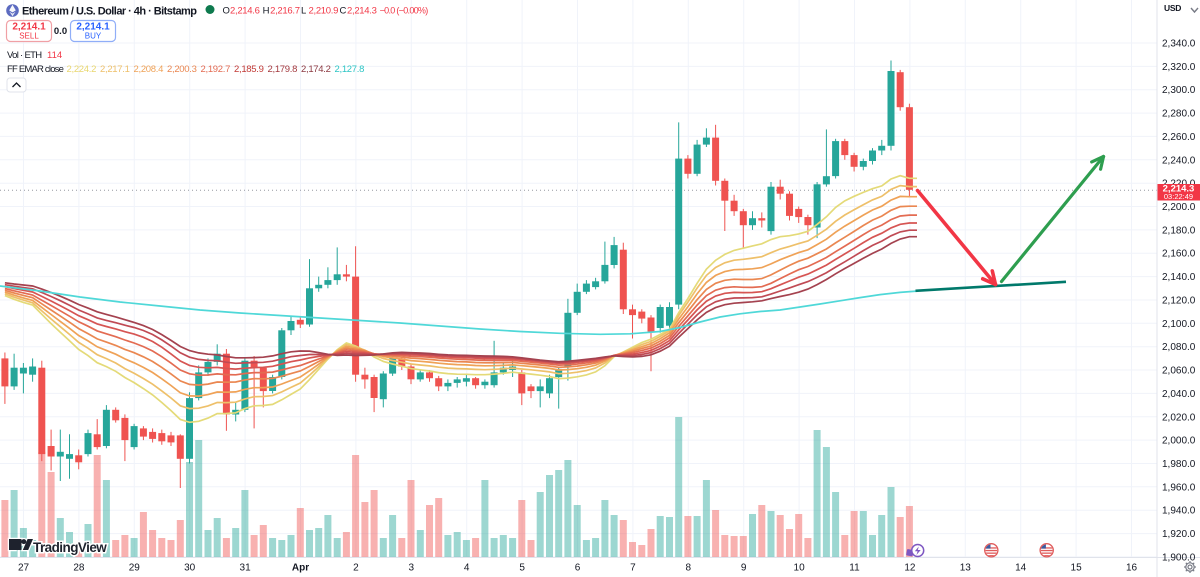  Describe the element at coordinates (245, 11) in the screenshot. I see `svg-text: 2,214.6` at that location.